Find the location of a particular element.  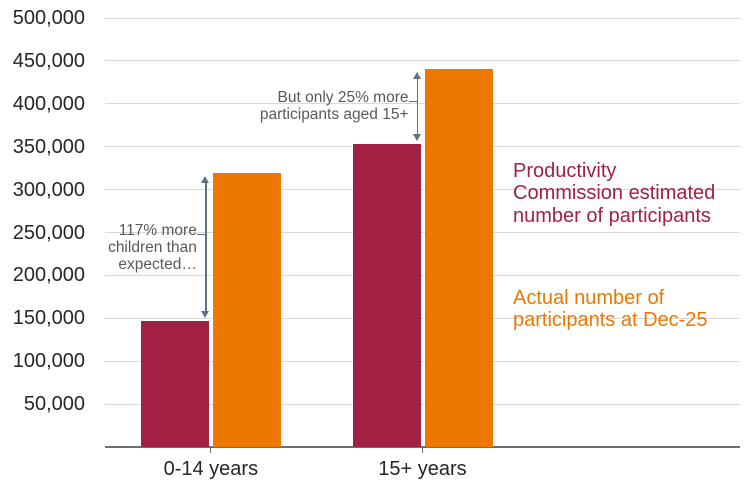

legend-line: Commission estimated is located at coordinates (614, 193).